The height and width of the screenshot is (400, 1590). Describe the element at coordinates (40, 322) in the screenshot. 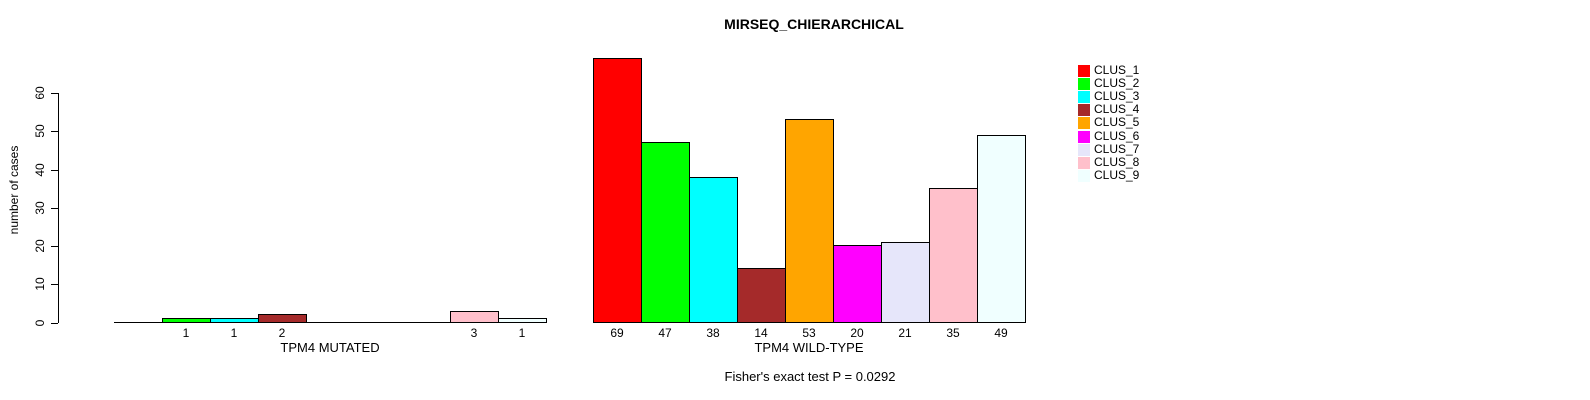

I see `y-tick-label: 0` at that location.